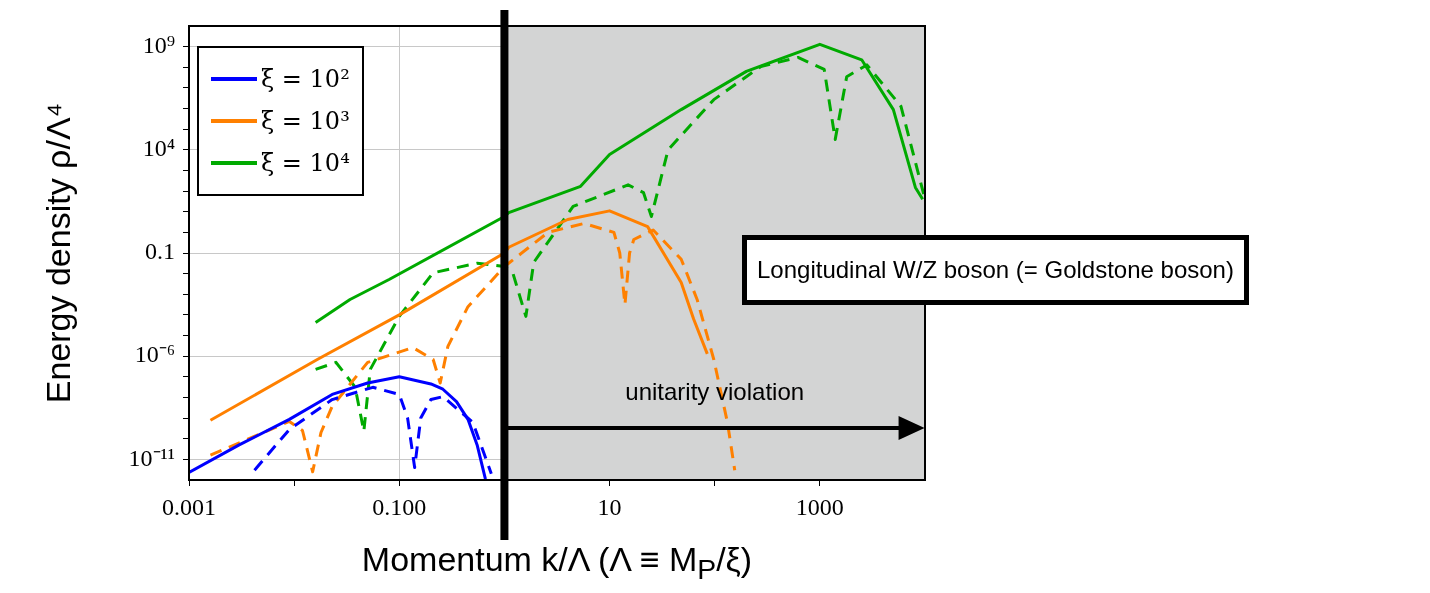 This screenshot has width=1430, height=593. I want to click on legend-label: ξ = 10⁴, so click(305, 163).